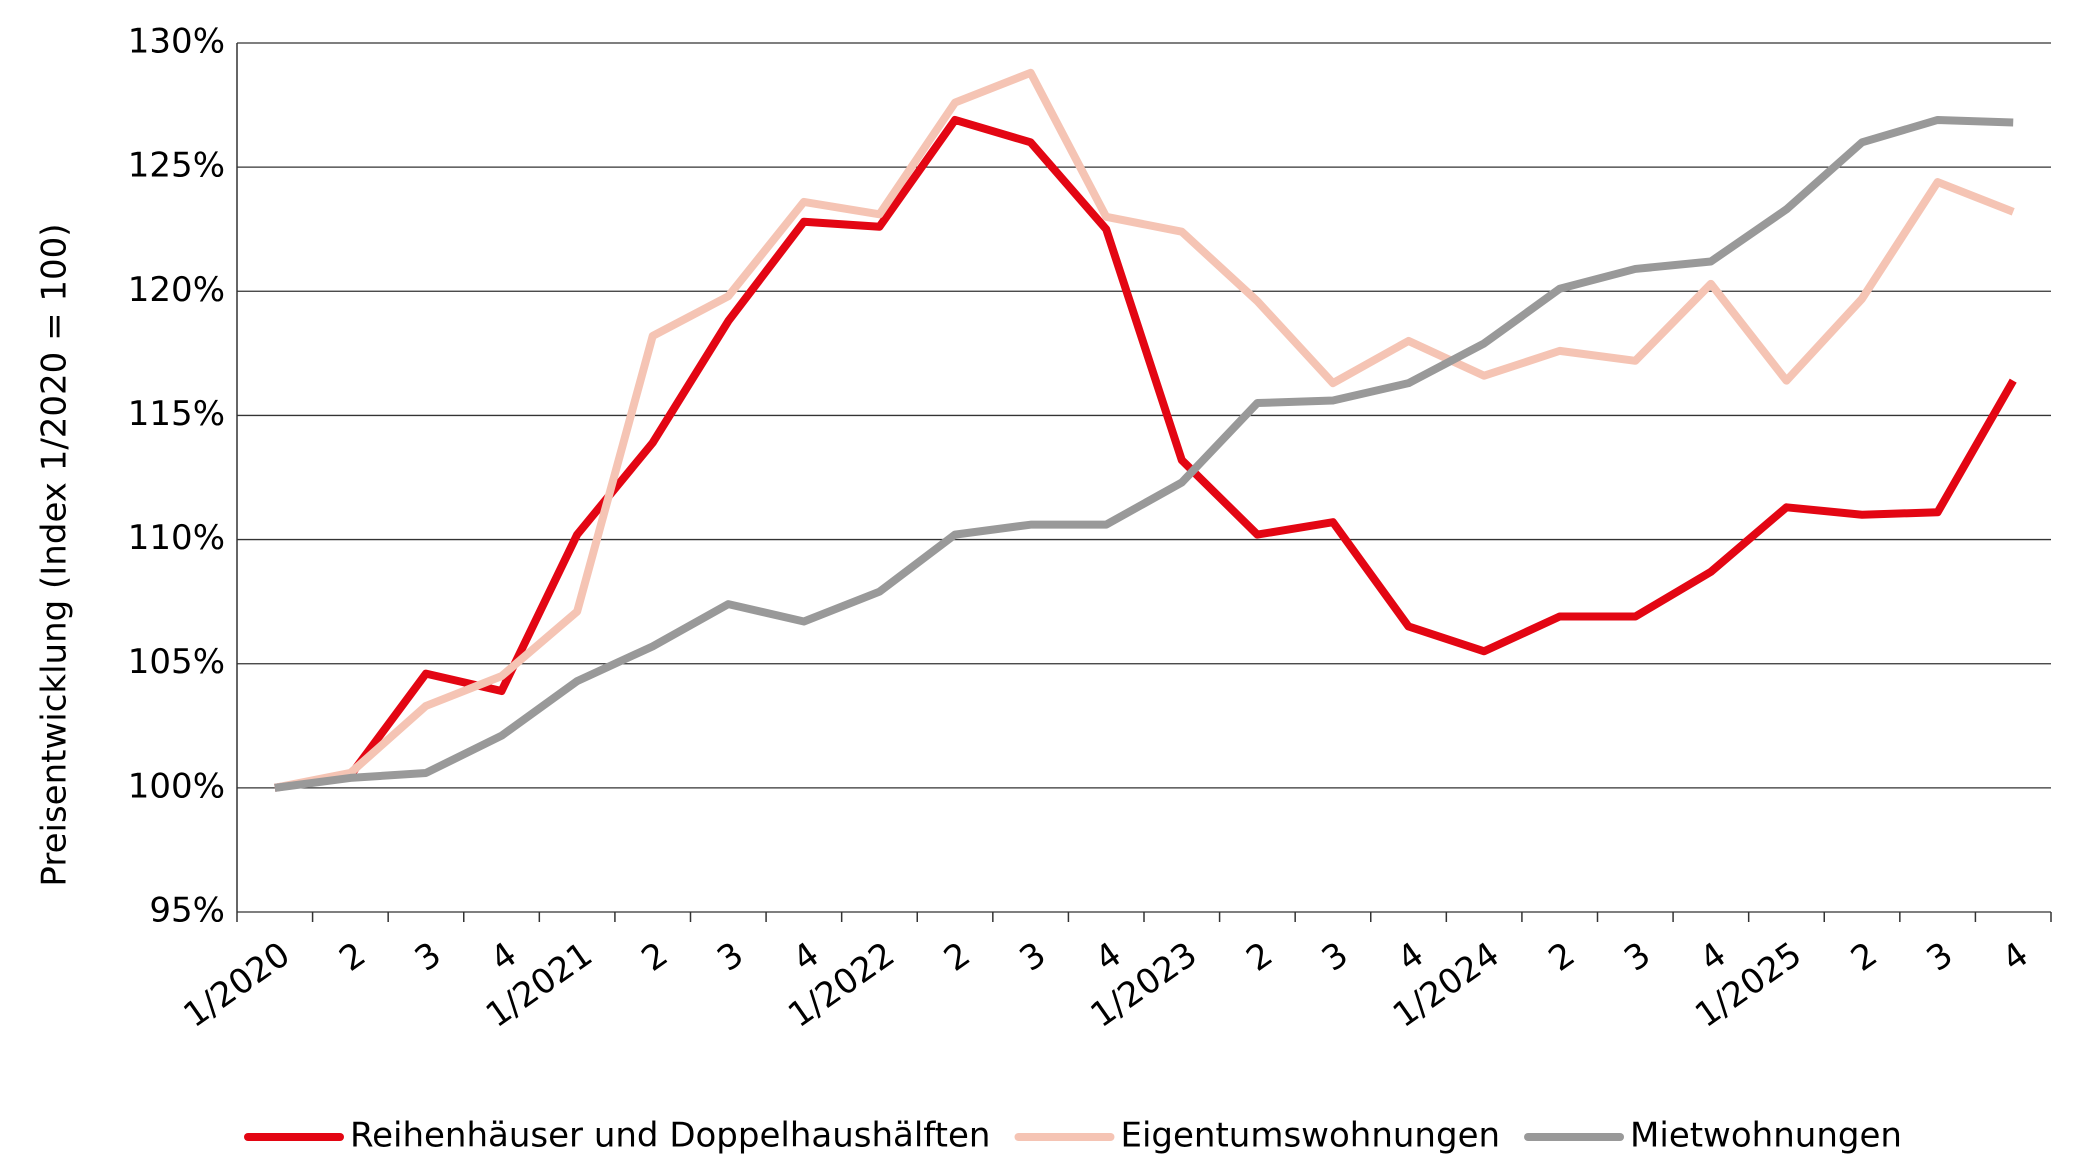 The image size is (2079, 1175). I want to click on y-tick-label: 100%, so click(176, 786).